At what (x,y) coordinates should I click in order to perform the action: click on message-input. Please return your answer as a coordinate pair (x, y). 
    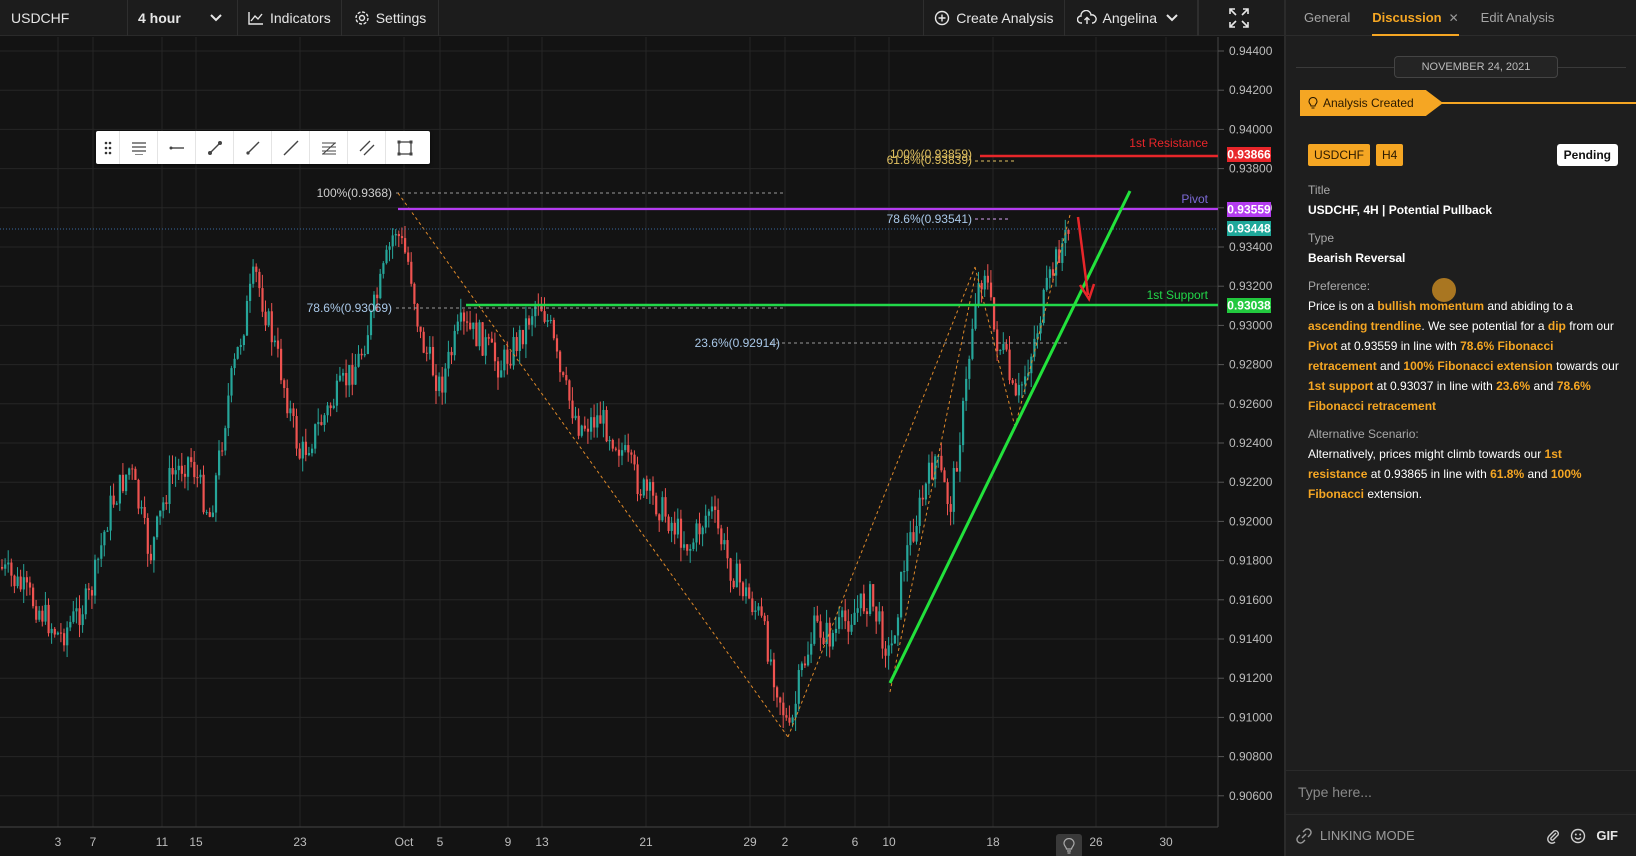
    Looking at the image, I should click on (1461, 792).